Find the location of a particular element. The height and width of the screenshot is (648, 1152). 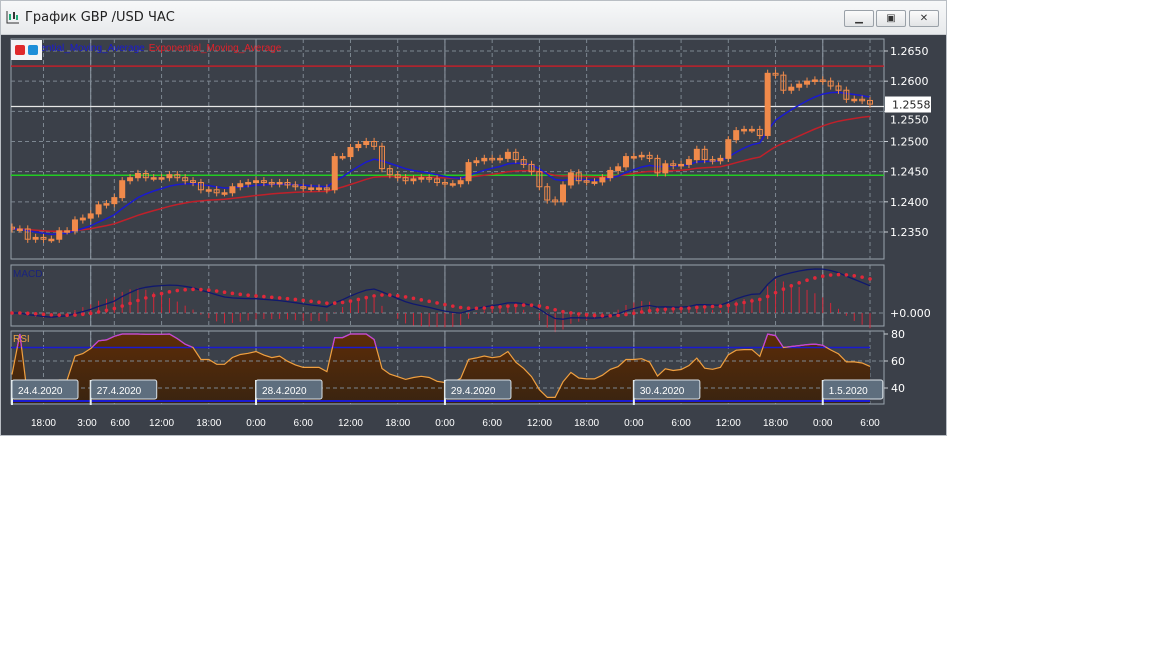

rsi-tick-label: 60 is located at coordinates (898, 361).